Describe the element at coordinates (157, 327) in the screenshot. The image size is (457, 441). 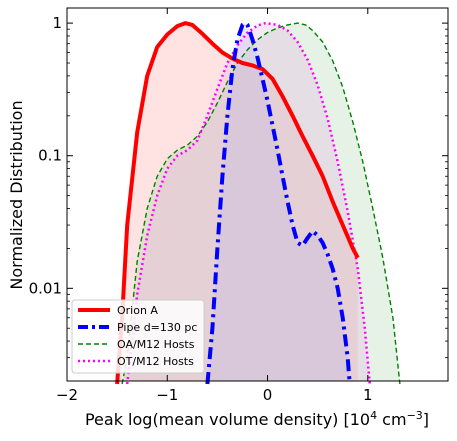
I see `legend-label-pipe: Pipe d=130 pc` at that location.